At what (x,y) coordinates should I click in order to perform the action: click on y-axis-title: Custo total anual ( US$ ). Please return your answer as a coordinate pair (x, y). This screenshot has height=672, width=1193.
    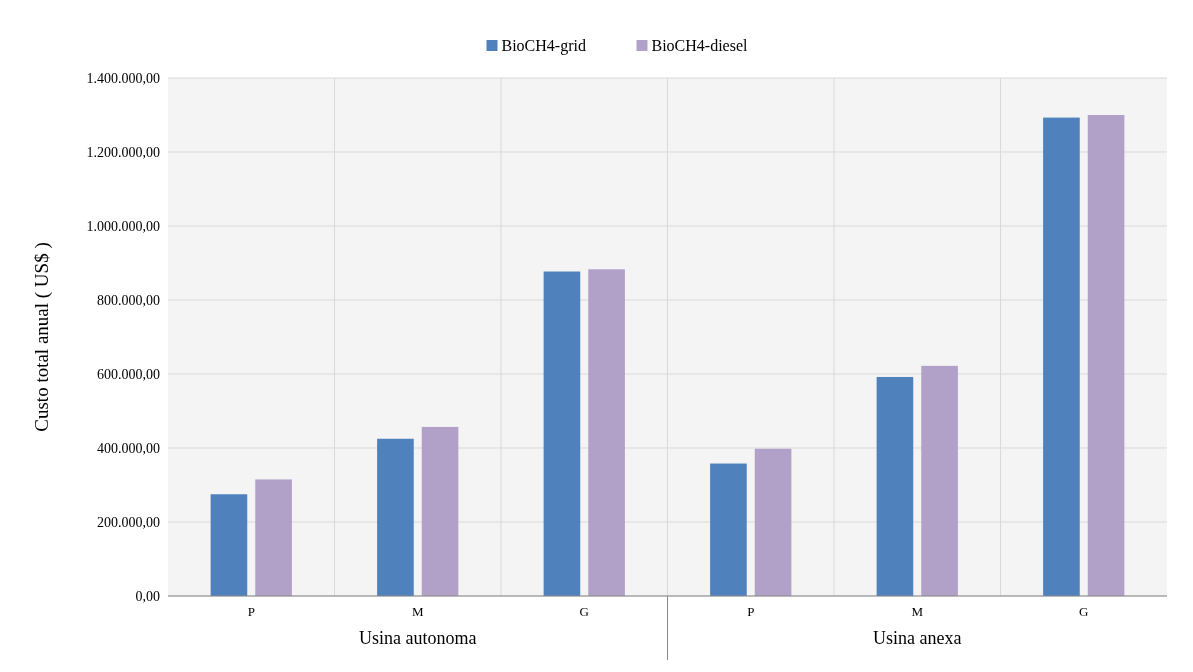
    Looking at the image, I should click on (42, 337).